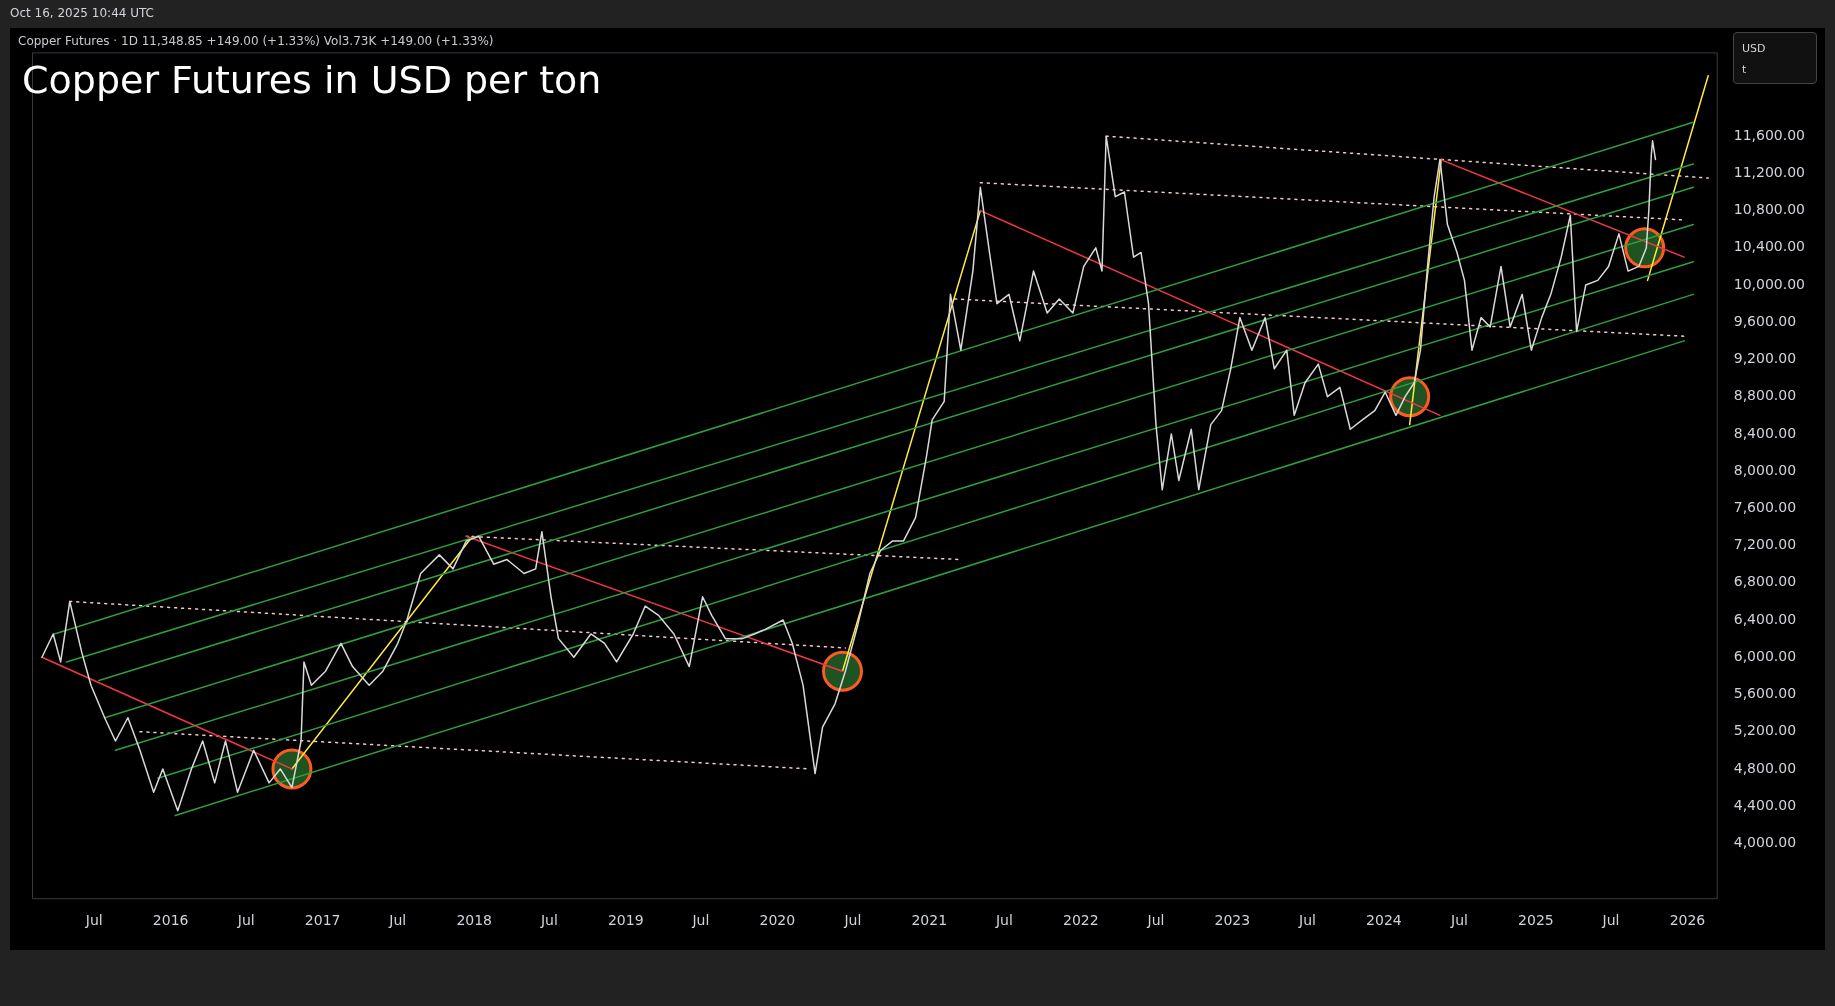 The image size is (1835, 1006). What do you see at coordinates (312, 80) in the screenshot?
I see `chart-title: Copper Futures in USD per ton` at bounding box center [312, 80].